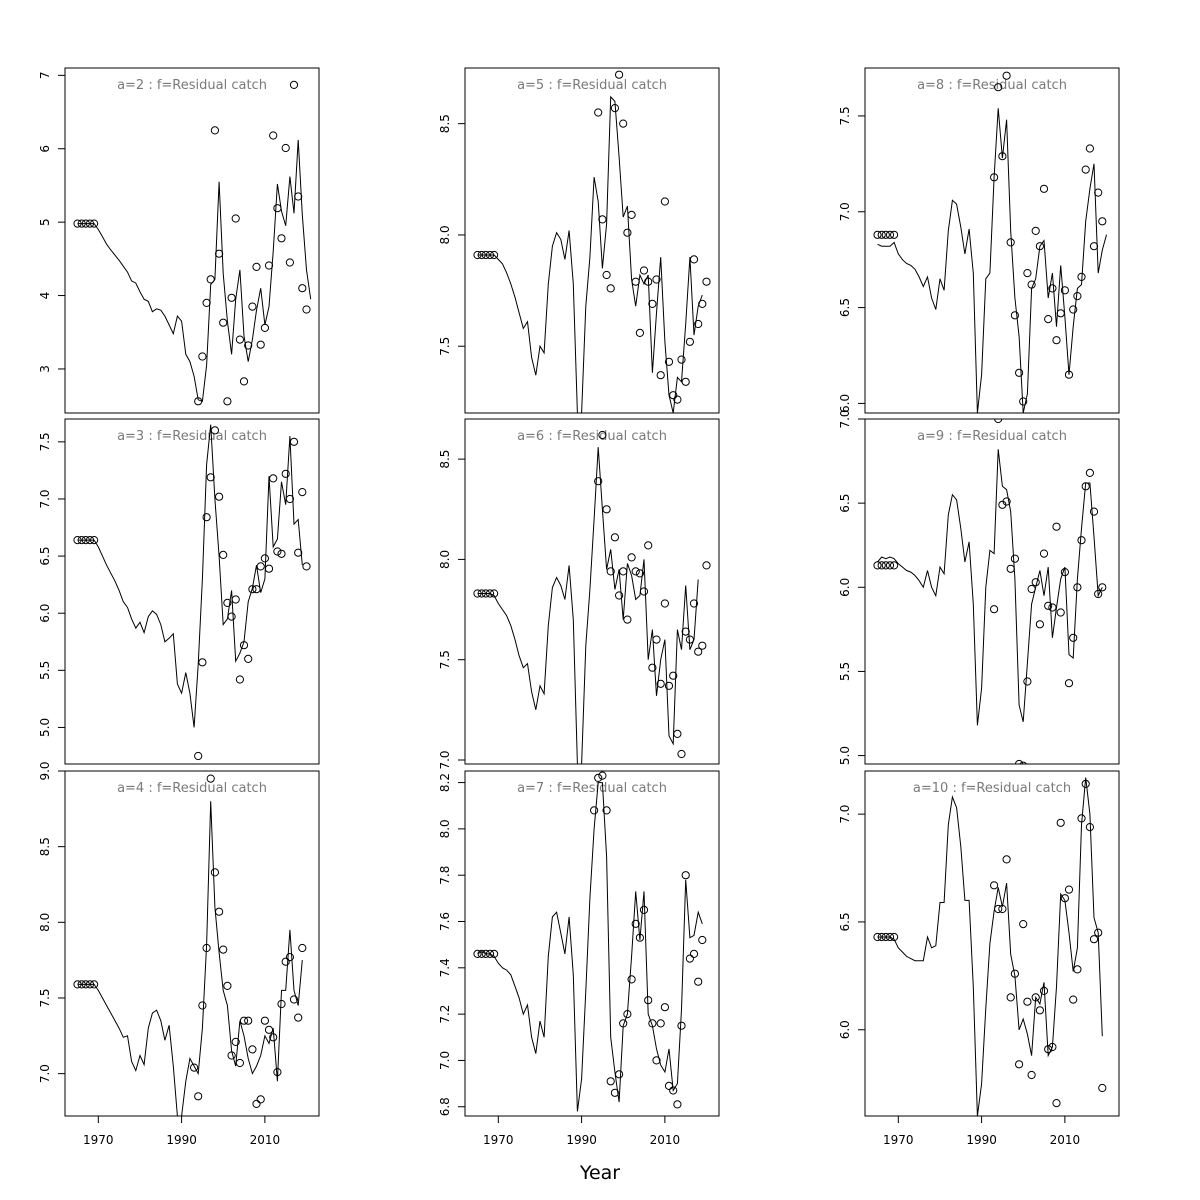 This screenshot has width=1200, height=1200. What do you see at coordinates (992, 436) in the screenshot?
I see `panel-title: a=9 : f=Residual catch` at bounding box center [992, 436].